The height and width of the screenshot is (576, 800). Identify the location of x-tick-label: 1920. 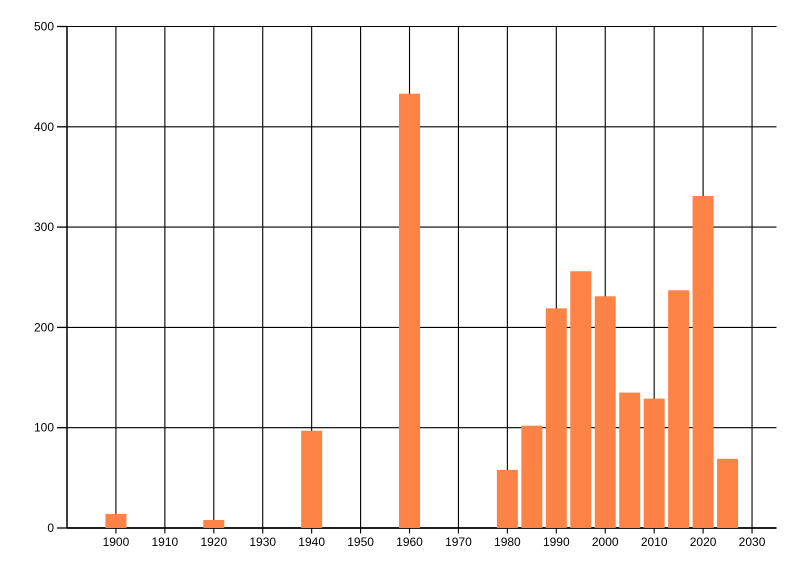
(213, 542).